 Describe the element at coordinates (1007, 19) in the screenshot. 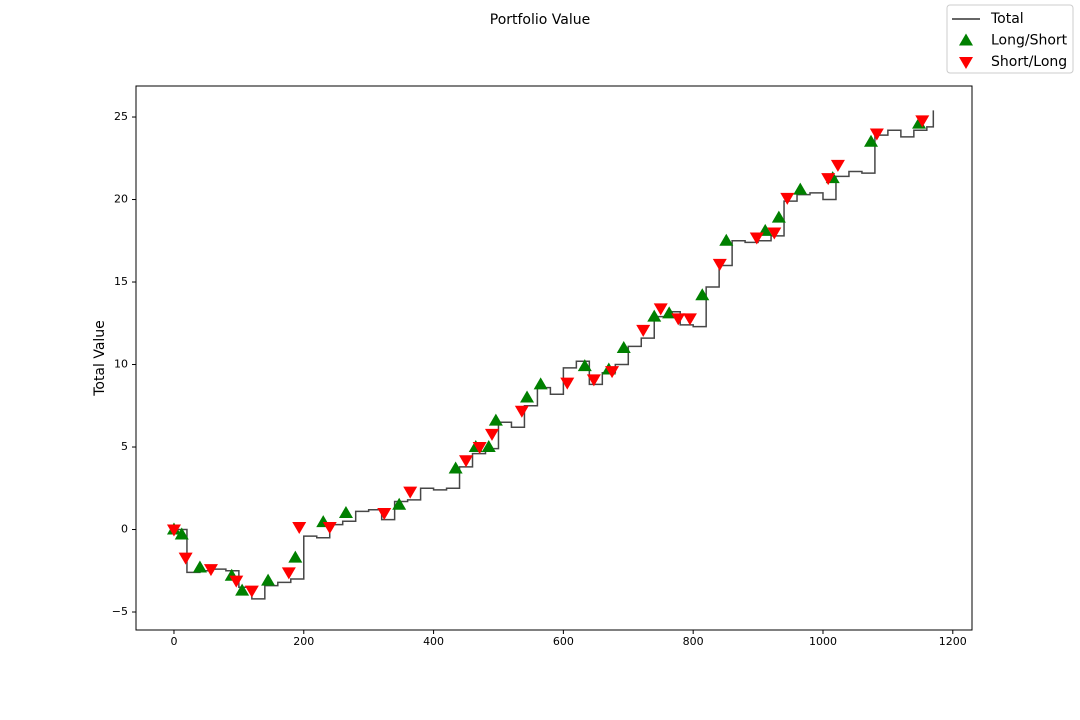

I see `legend-label: Total` at that location.